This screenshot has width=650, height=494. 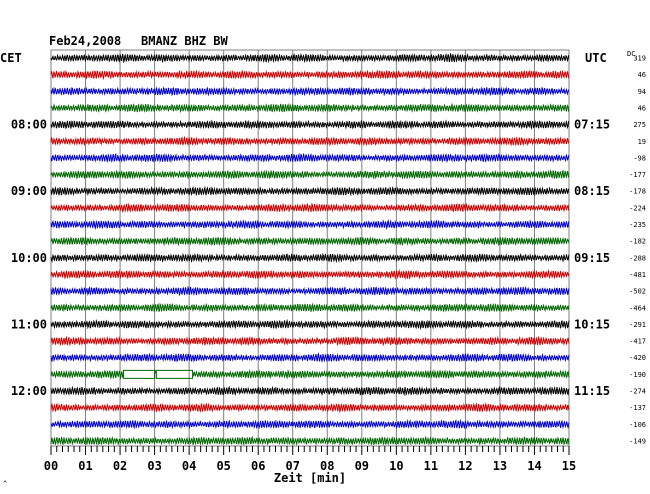 I want to click on dc-offset-label: 94, so click(x=642, y=92).